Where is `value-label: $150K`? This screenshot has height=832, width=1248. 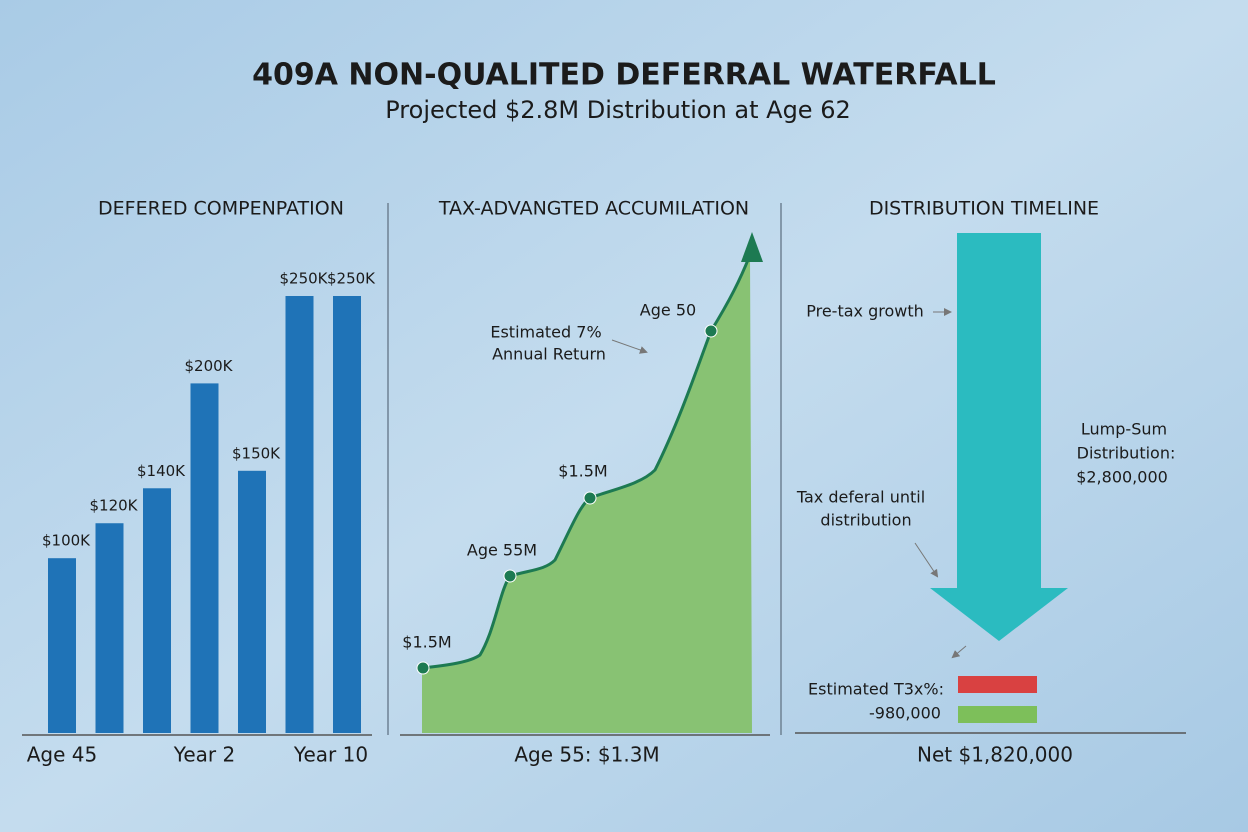
value-label: $150K is located at coordinates (256, 453).